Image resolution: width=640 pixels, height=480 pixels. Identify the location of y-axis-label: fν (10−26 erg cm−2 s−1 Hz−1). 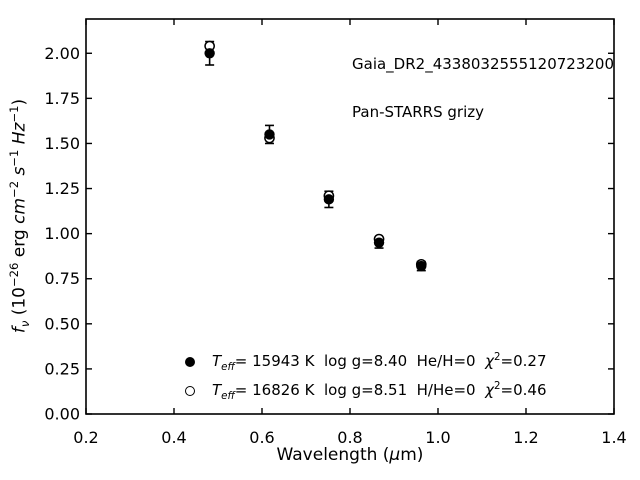
(20, 216).